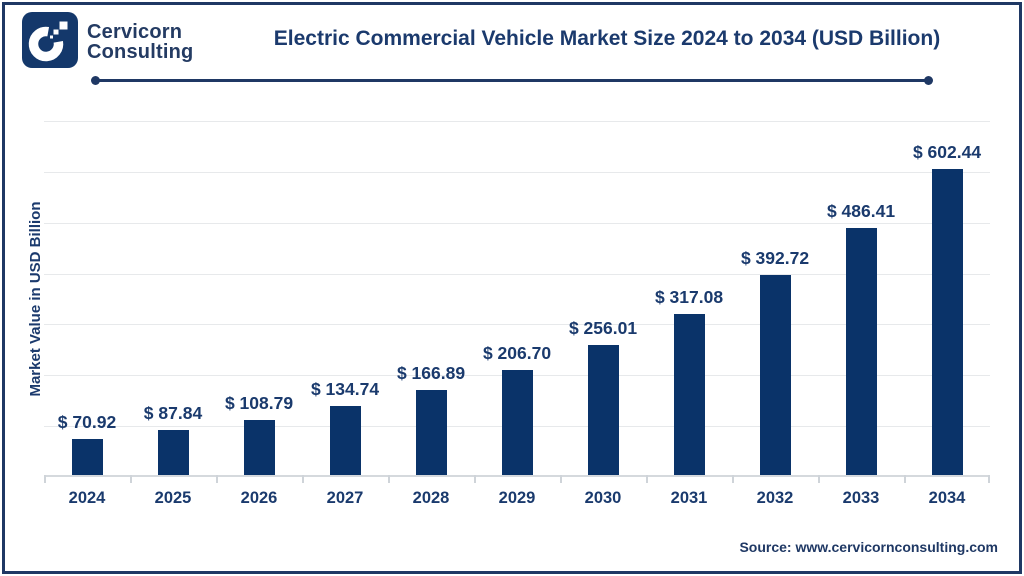 Image resolution: width=1024 pixels, height=576 pixels. What do you see at coordinates (431, 373) in the screenshot?
I see `bar-value-label-2028: $ 166.89` at bounding box center [431, 373].